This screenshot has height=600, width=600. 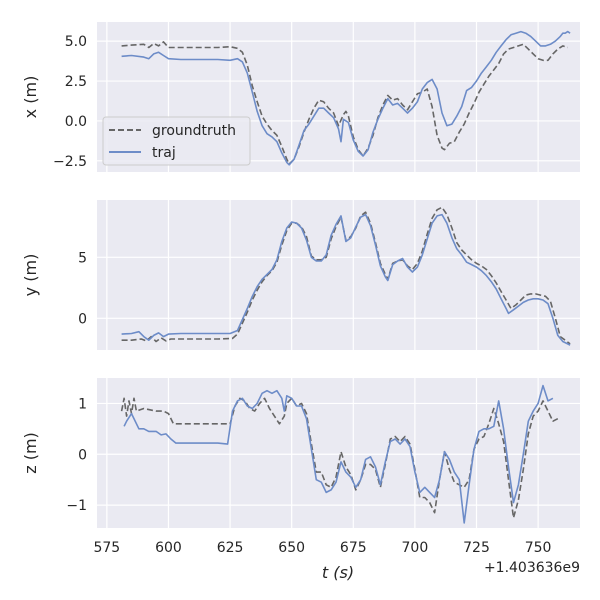 What do you see at coordinates (82, 258) in the screenshot?
I see `y-tick-label: 5` at bounding box center [82, 258].